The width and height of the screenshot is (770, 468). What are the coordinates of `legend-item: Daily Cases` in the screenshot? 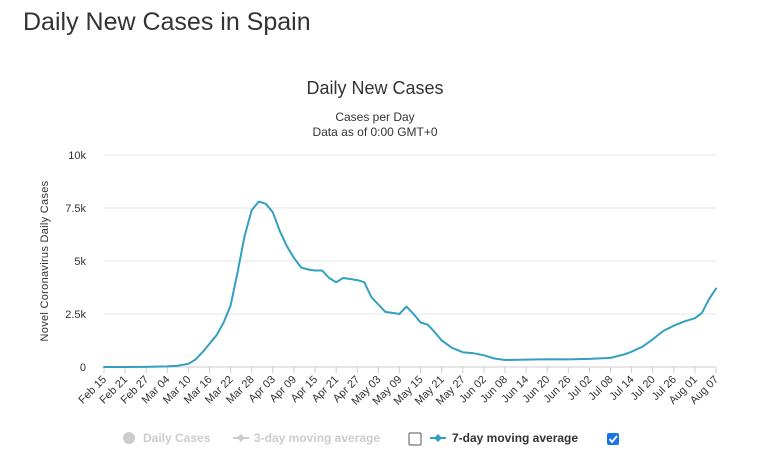 It's located at (167, 438).